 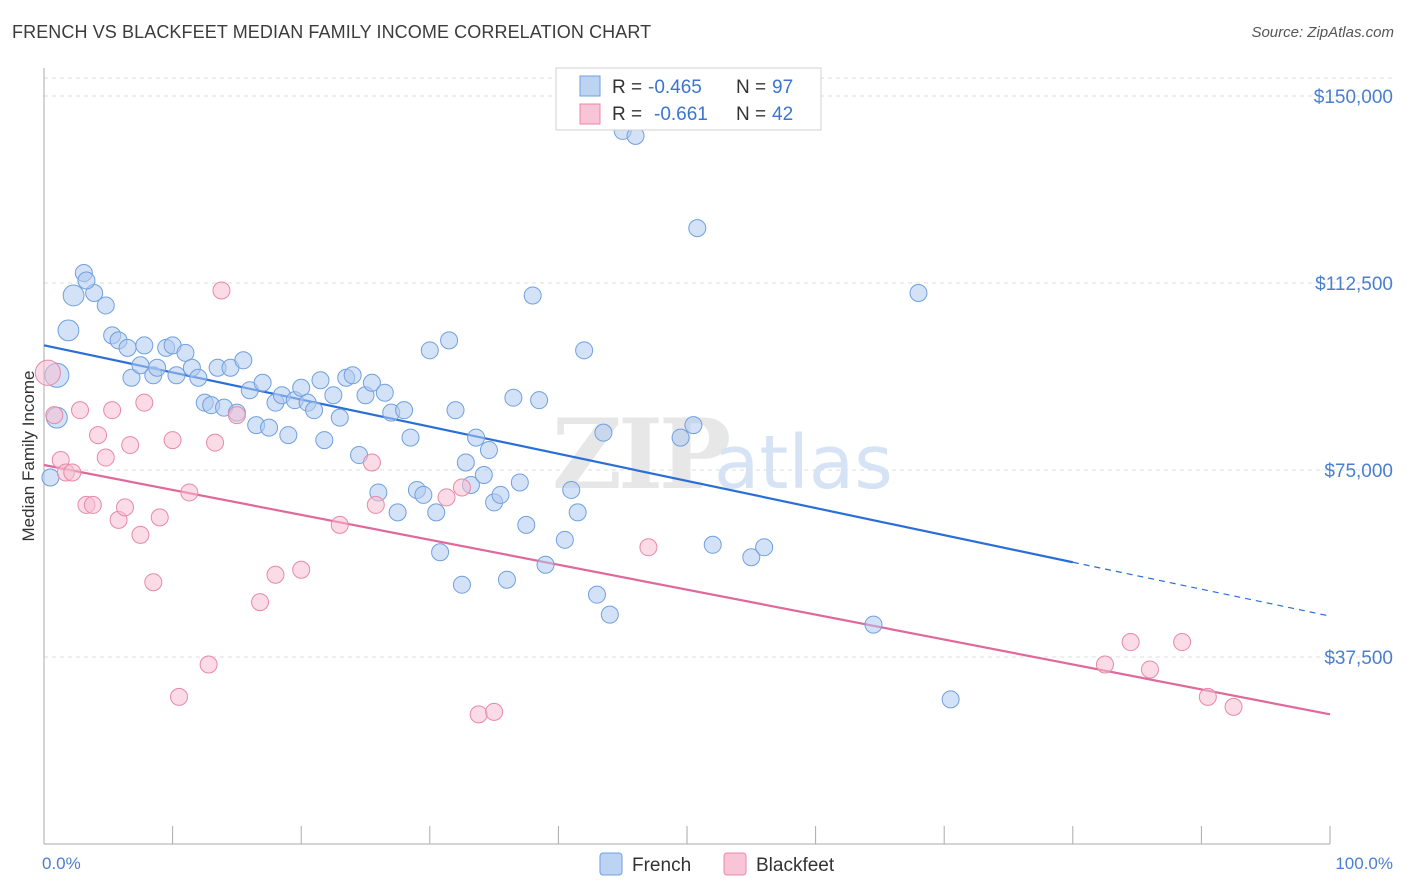 I want to click on x-tick-label-end: 100.0%, so click(x=1364, y=863).